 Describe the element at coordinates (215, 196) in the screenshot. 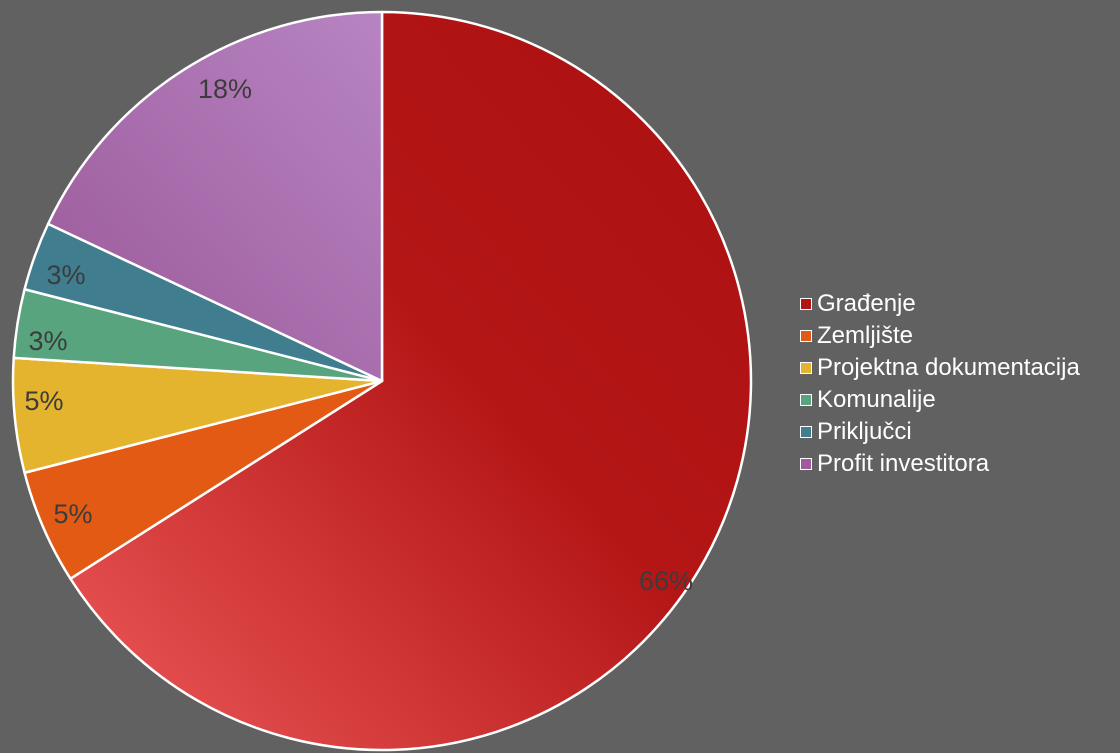

I see `slice-profit-investitora` at that location.